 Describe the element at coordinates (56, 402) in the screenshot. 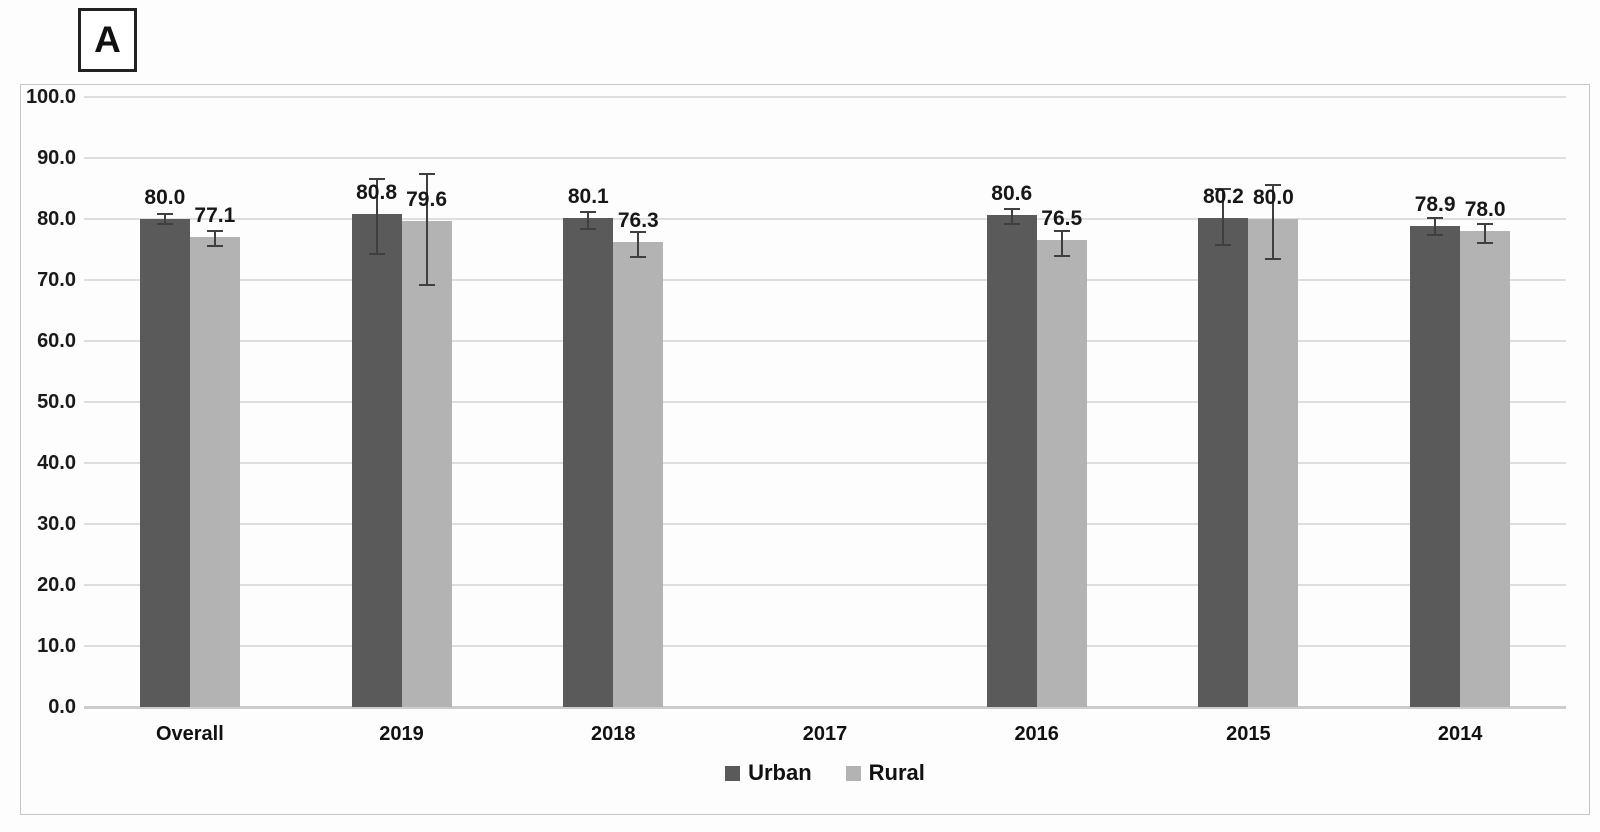

I see `y-tick-label: 50.0` at that location.